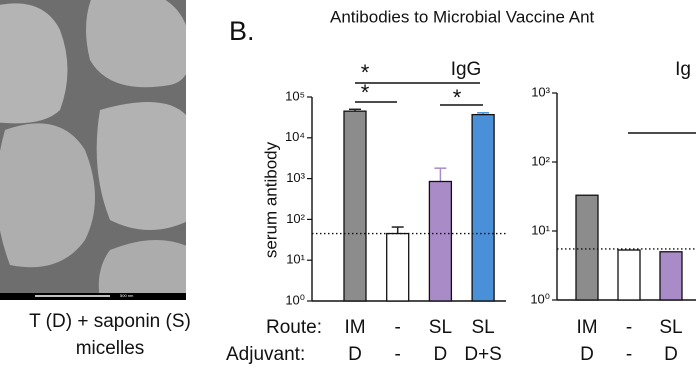 Image resolution: width=696 pixels, height=385 pixels. I want to click on row-label: Adjuvant:, so click(265, 354).